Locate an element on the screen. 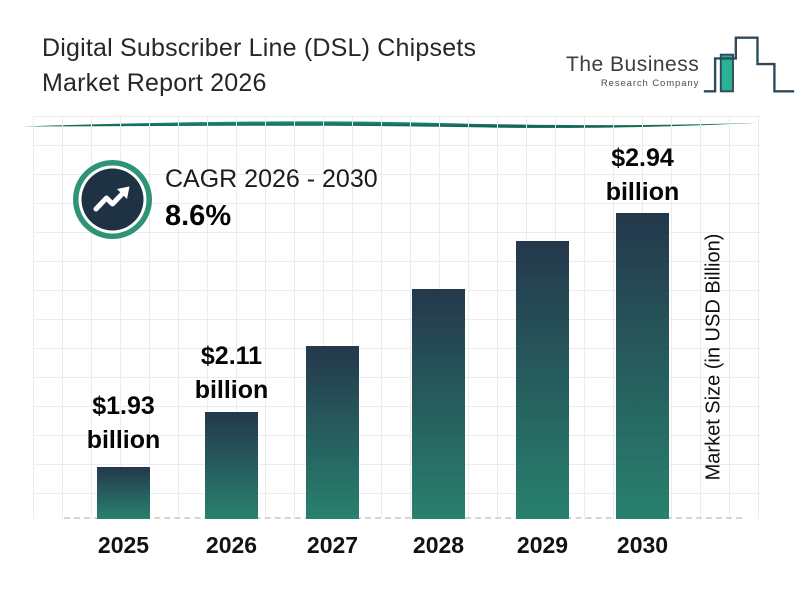 The height and width of the screenshot is (600, 800). cagr-label: CAGR 2026 - 2030 is located at coordinates (271, 179).